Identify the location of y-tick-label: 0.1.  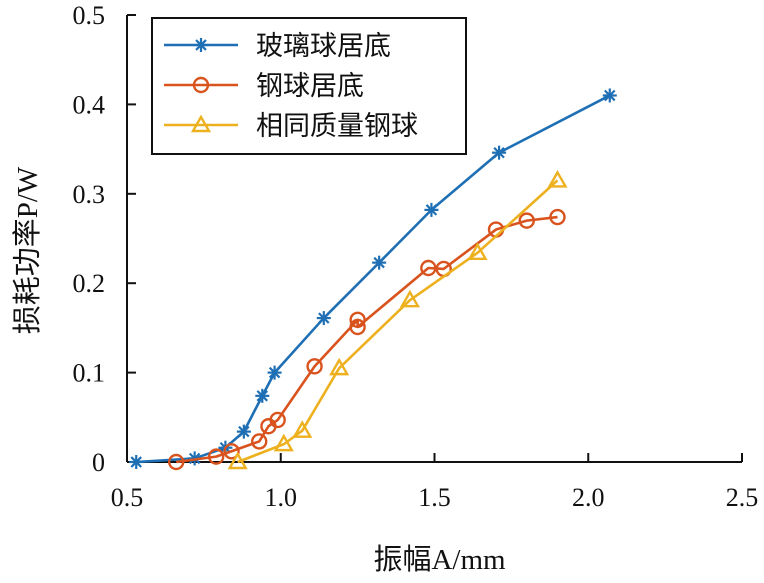
(89, 373).